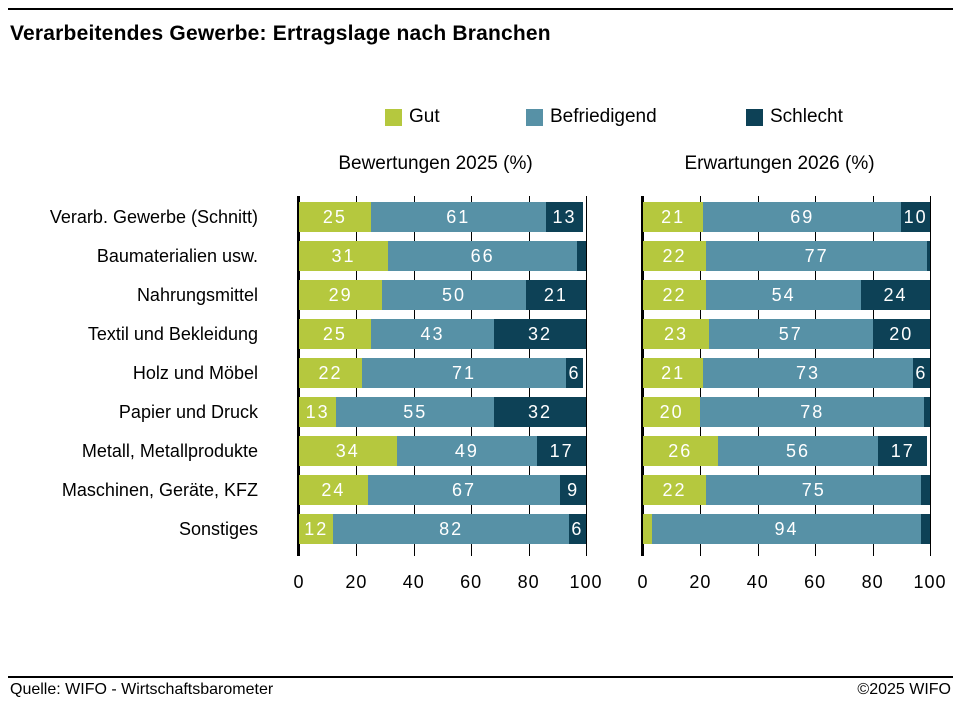  I want to click on category-label: Holz und Möbel, so click(195, 372).